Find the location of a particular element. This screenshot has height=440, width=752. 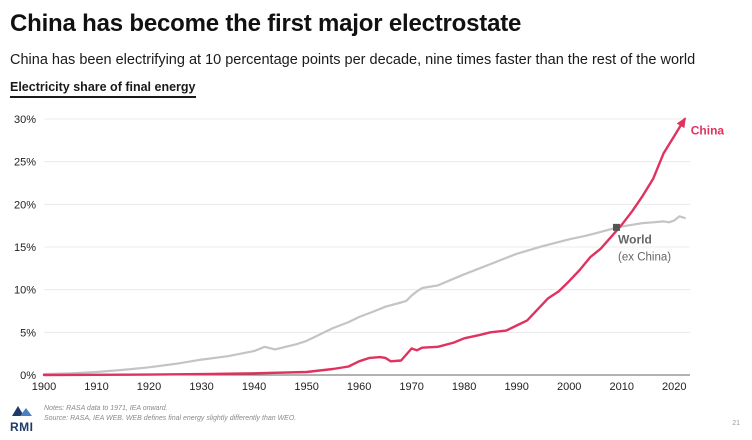

x-tick-label: 1980 is located at coordinates (464, 387).